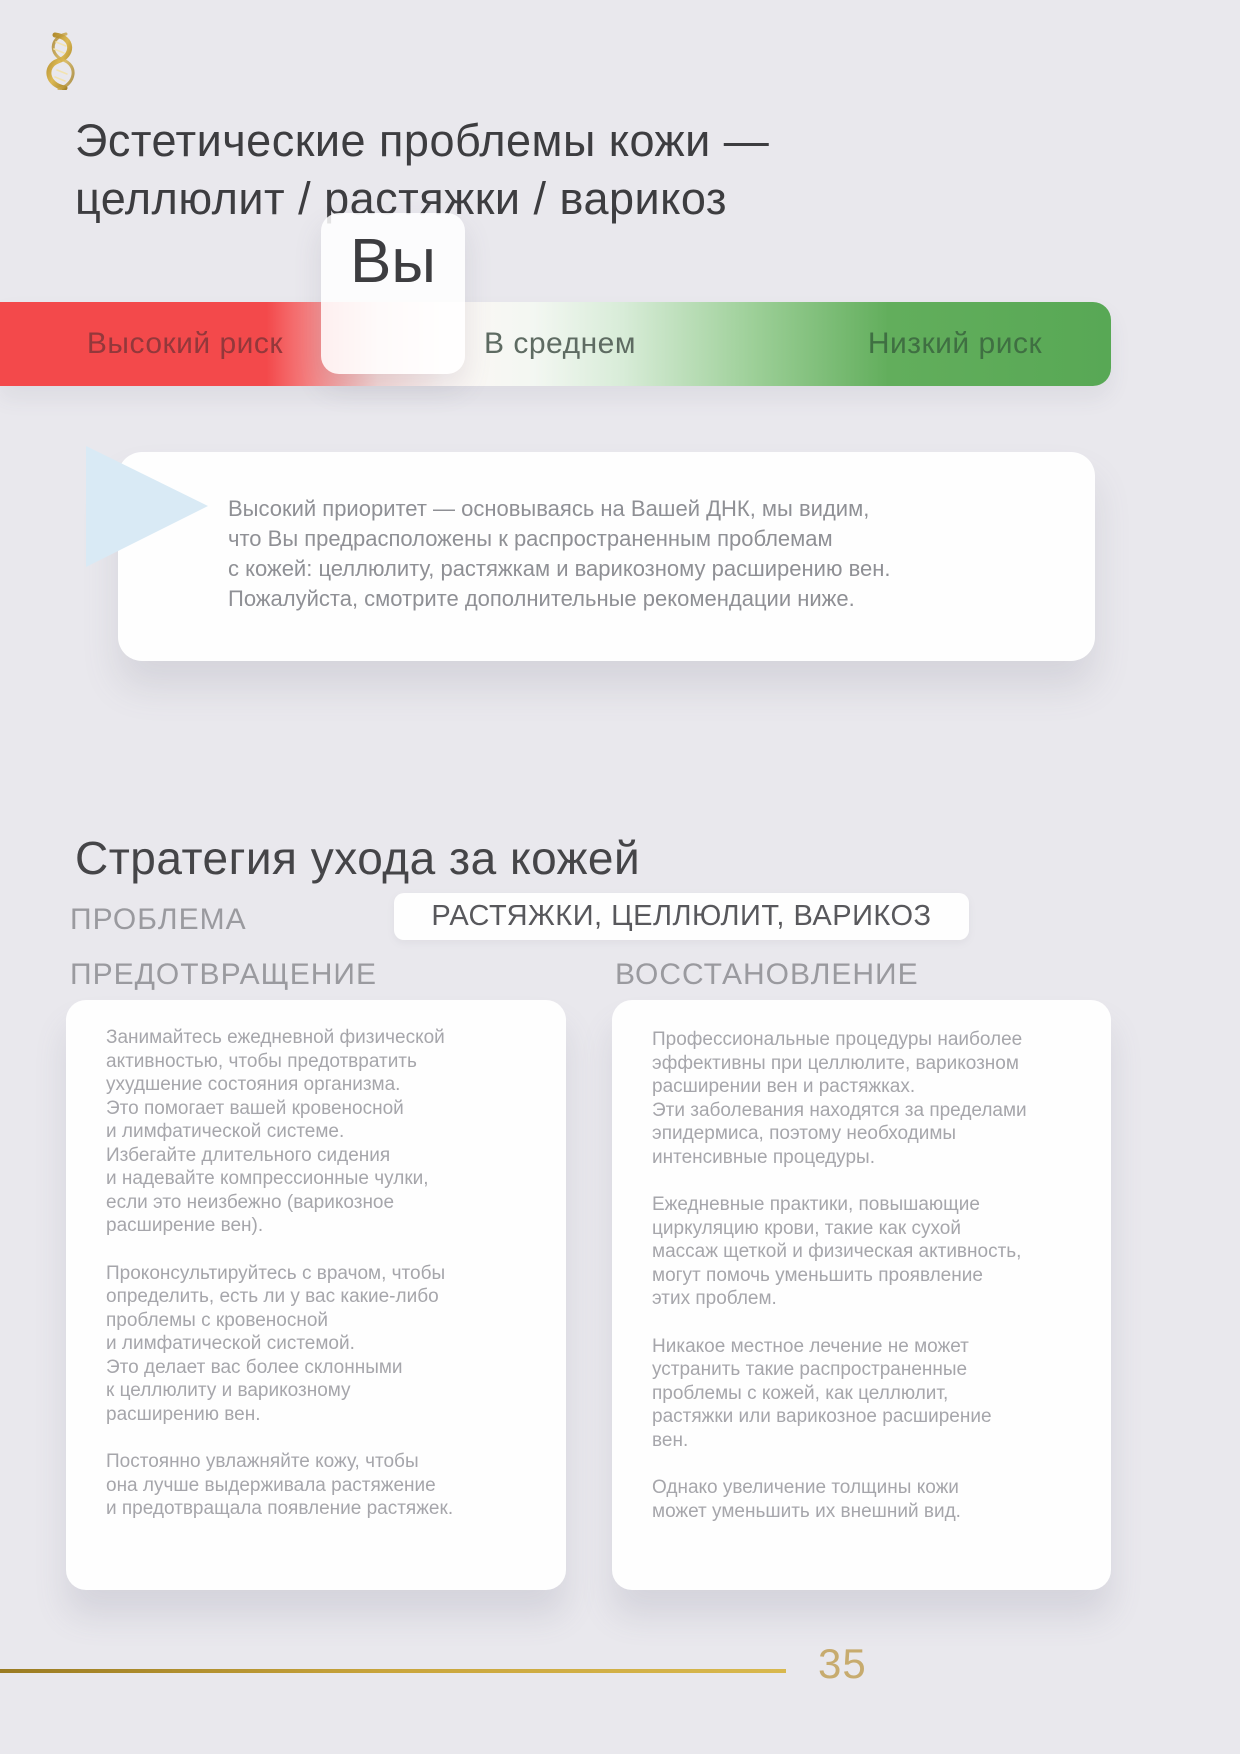 Image resolution: width=1240 pixels, height=1754 pixels. Describe the element at coordinates (842, 1663) in the screenshot. I see `page-number: 35` at that location.